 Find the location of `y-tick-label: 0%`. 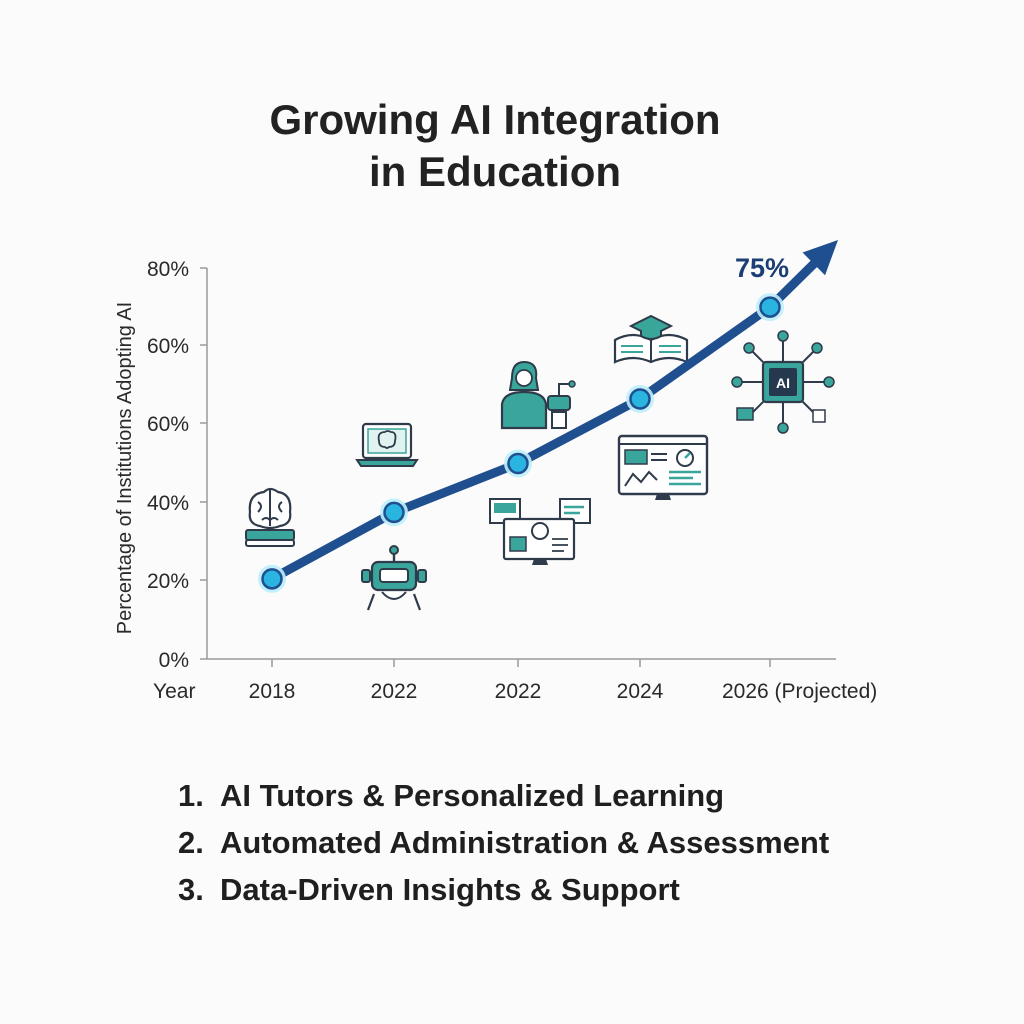

y-tick-label: 0% is located at coordinates (174, 660).